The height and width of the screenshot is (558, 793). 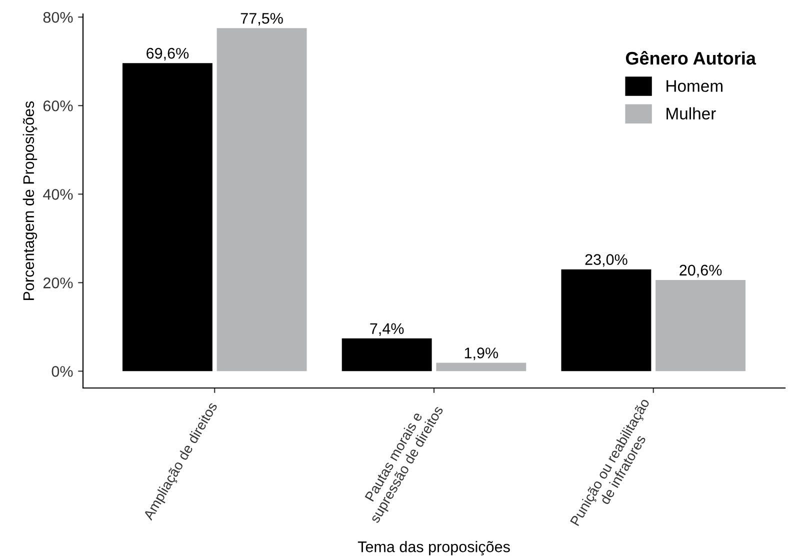 What do you see at coordinates (387, 329) in the screenshot?
I see `data-label: 7,4%` at bounding box center [387, 329].